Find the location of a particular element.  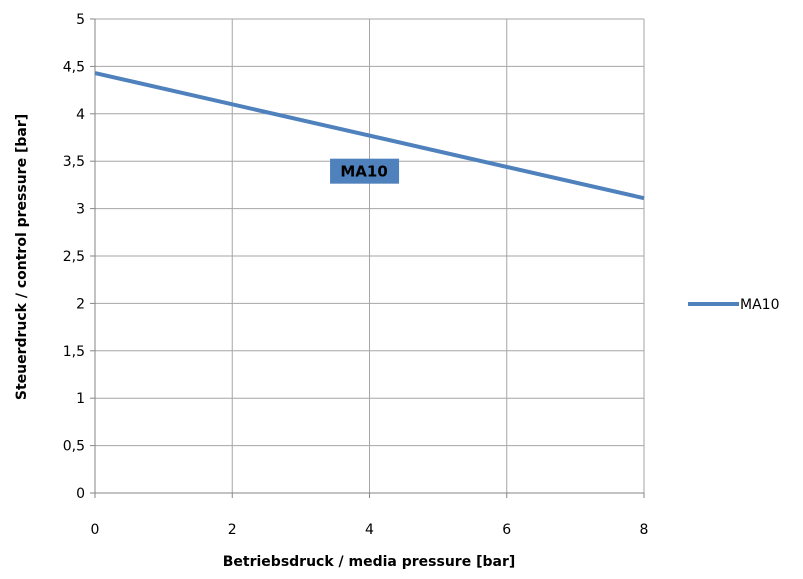

y-tick-labels: 0 0,5 1 1,5 2 2,5 3 3,5 4 4,5 5 is located at coordinates (74, 257).